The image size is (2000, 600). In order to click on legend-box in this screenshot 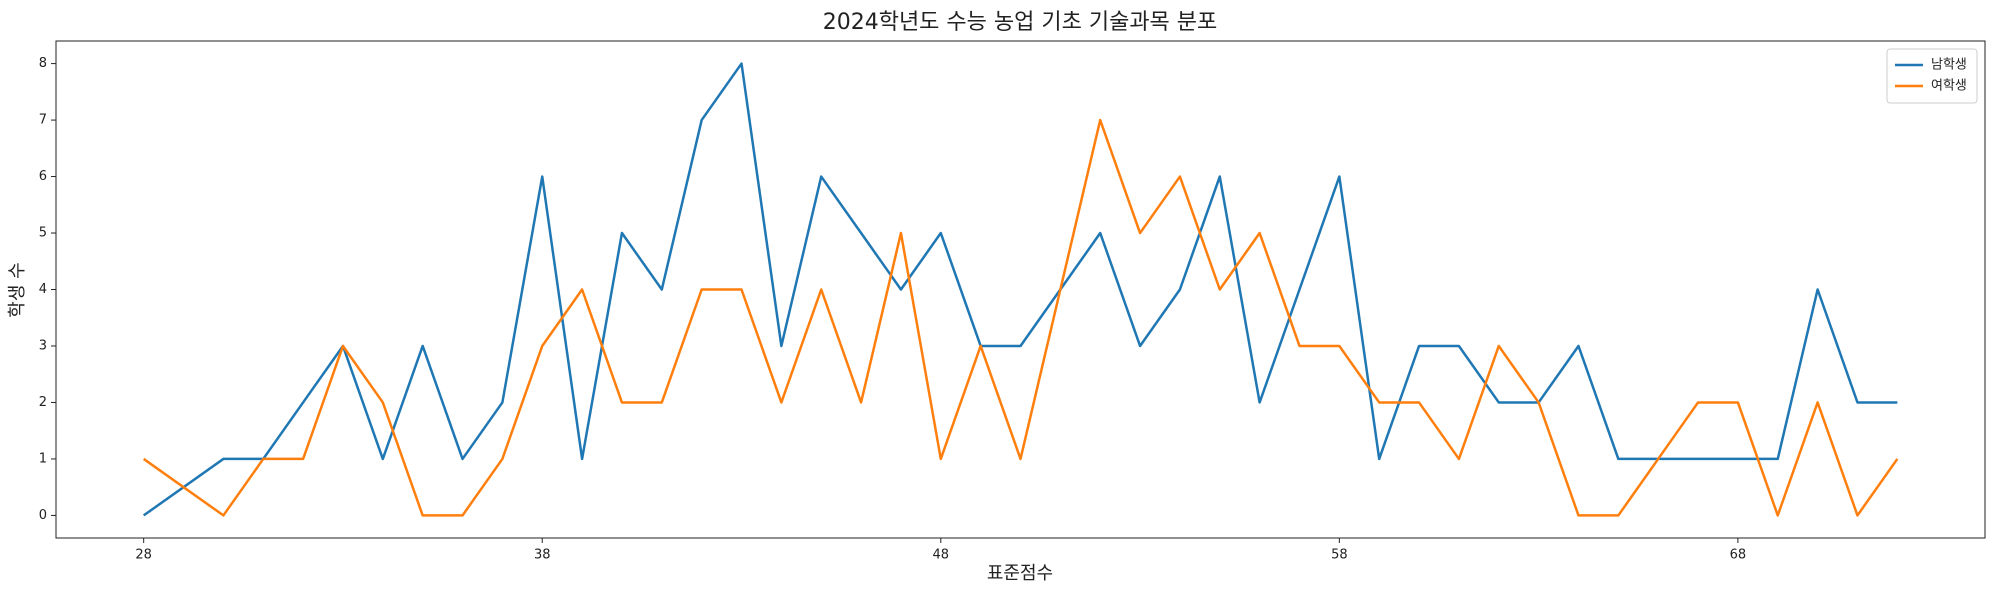, I will do `click(1932, 76)`.